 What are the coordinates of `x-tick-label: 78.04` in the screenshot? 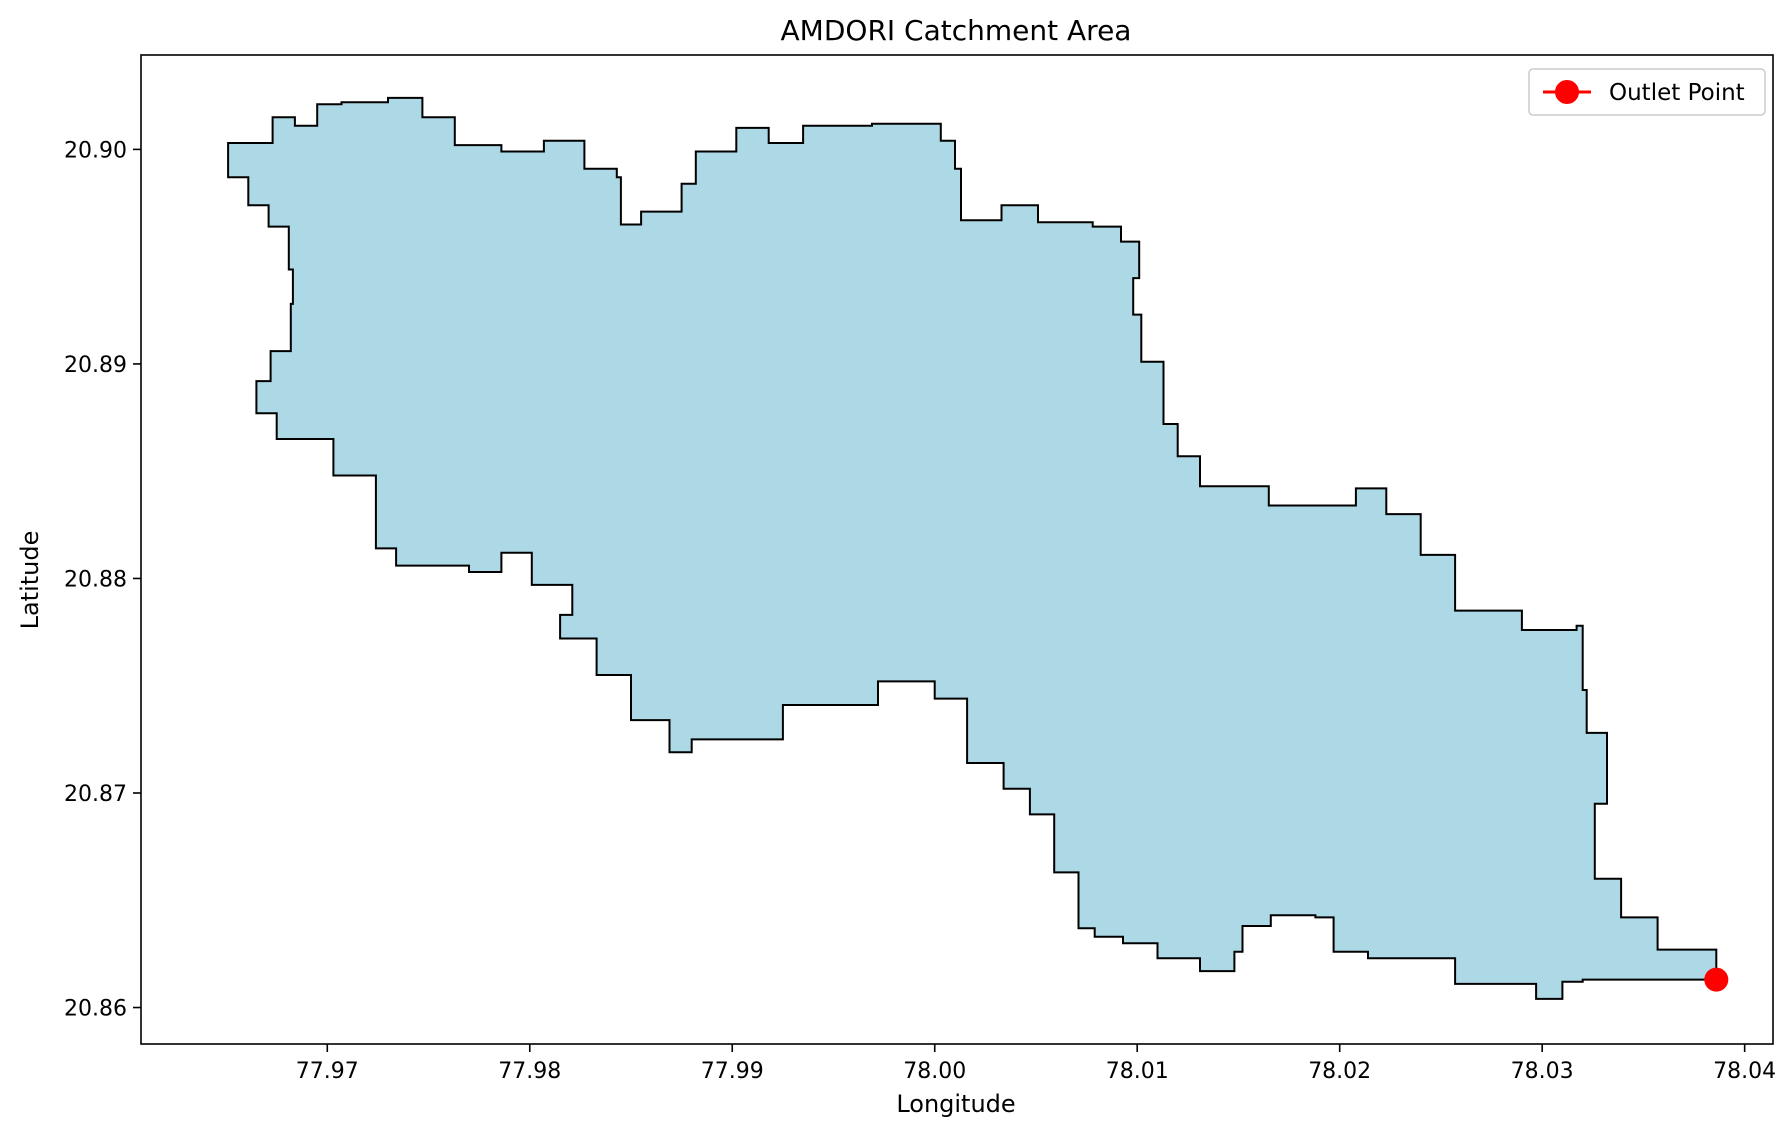 It's located at (1744, 1071).